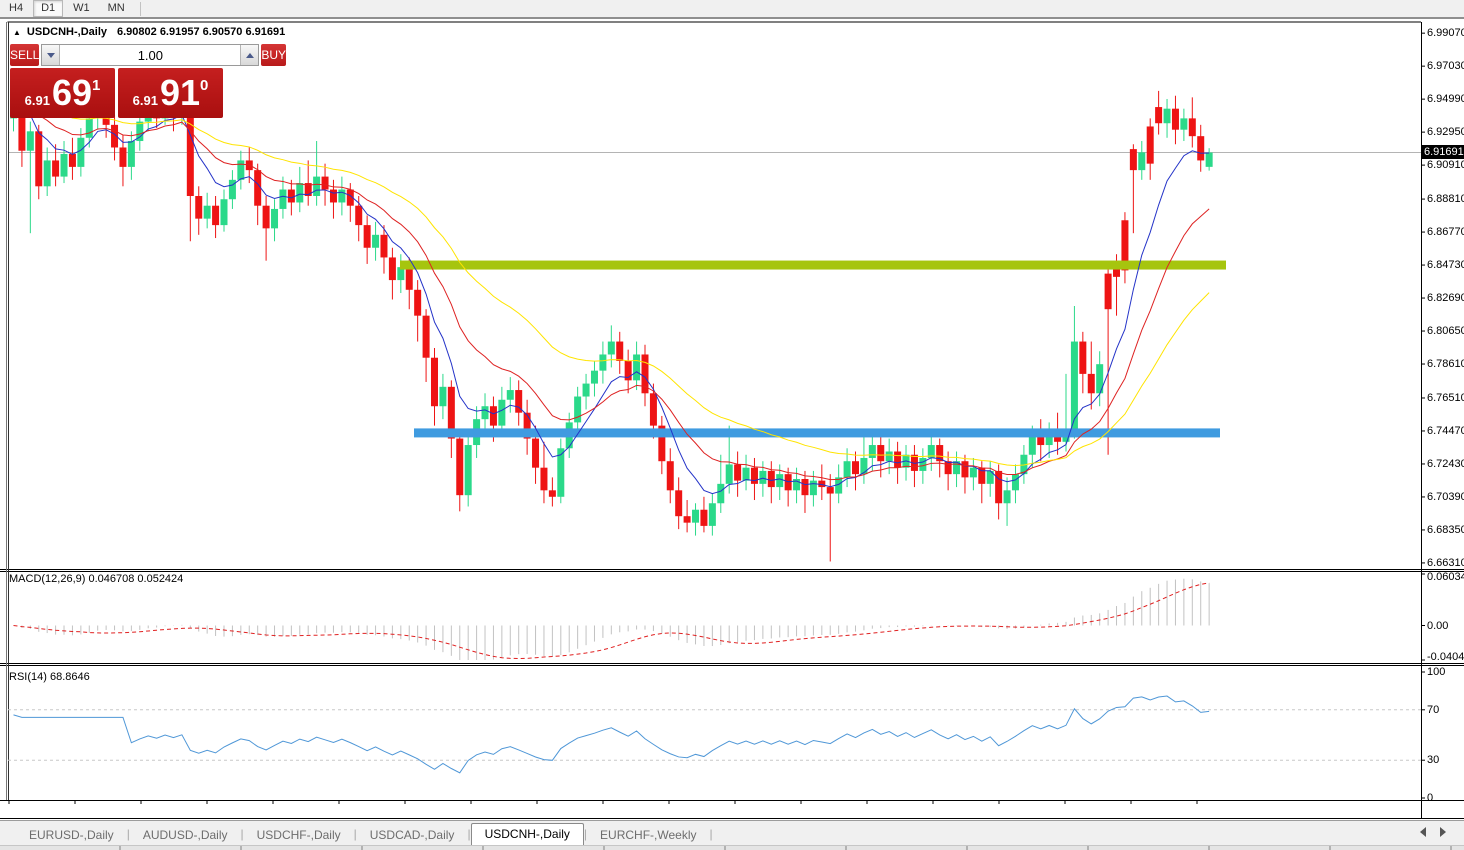 The width and height of the screenshot is (1464, 850). I want to click on price-axis-label: 6.90910, so click(1445, 165).